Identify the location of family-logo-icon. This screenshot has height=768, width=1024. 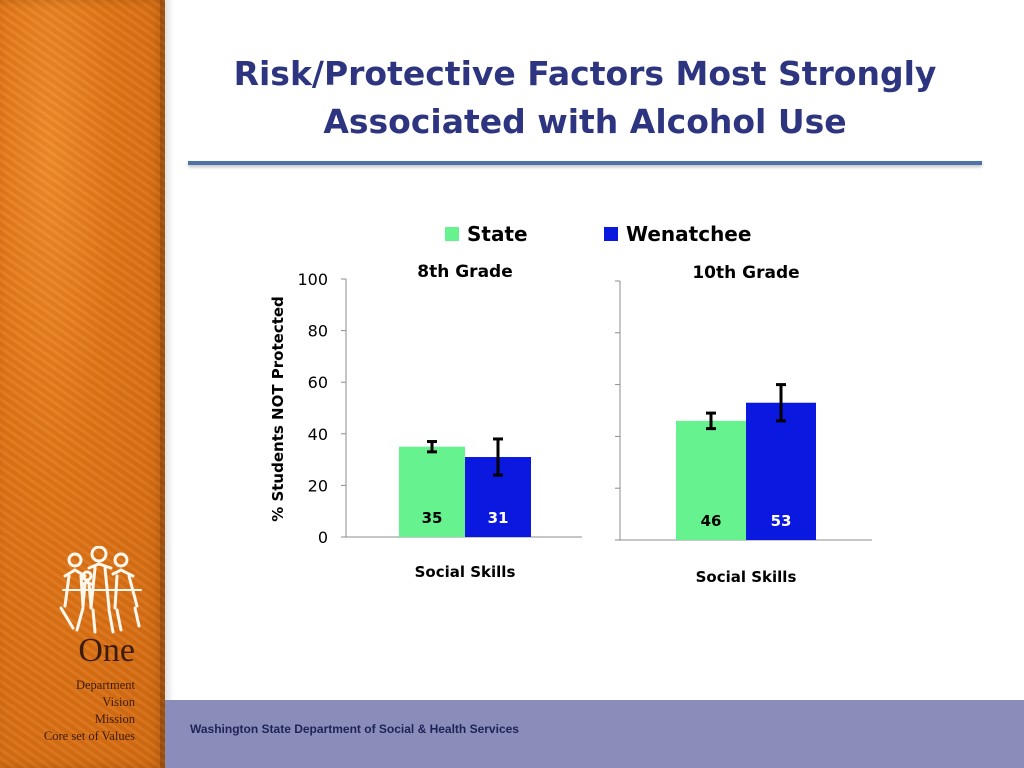
(100, 590).